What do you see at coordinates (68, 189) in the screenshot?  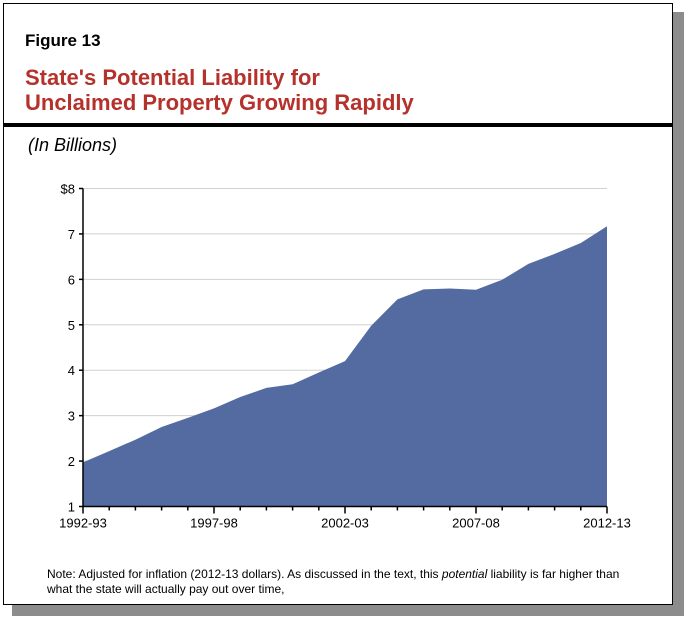 I see `y-tick-label: $8` at bounding box center [68, 189].